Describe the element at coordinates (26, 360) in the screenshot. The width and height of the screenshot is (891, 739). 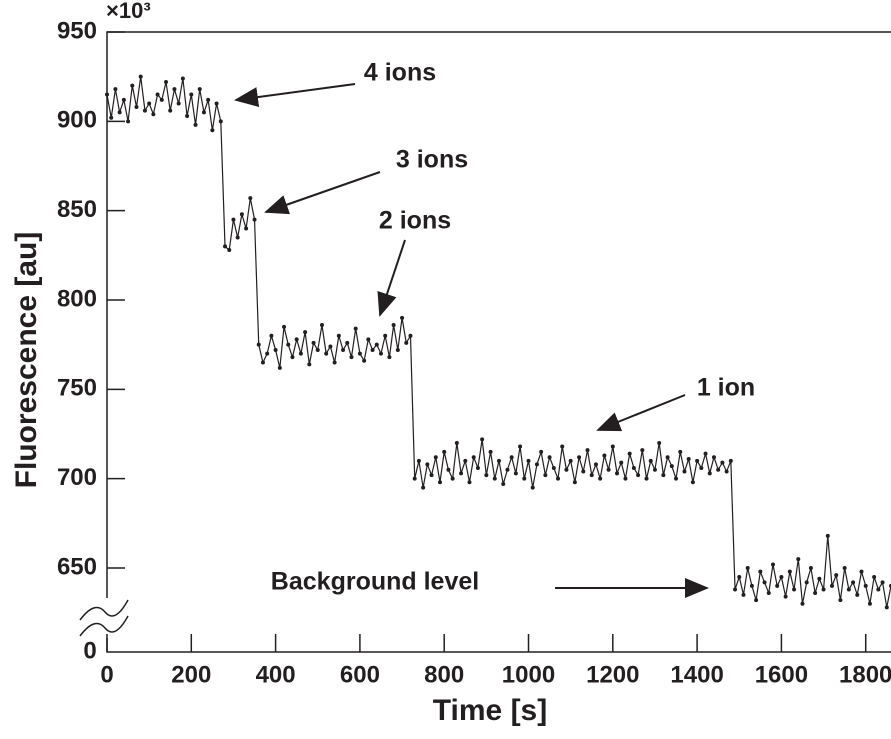
I see `y-axis-label: Fluorescence [au]` at that location.